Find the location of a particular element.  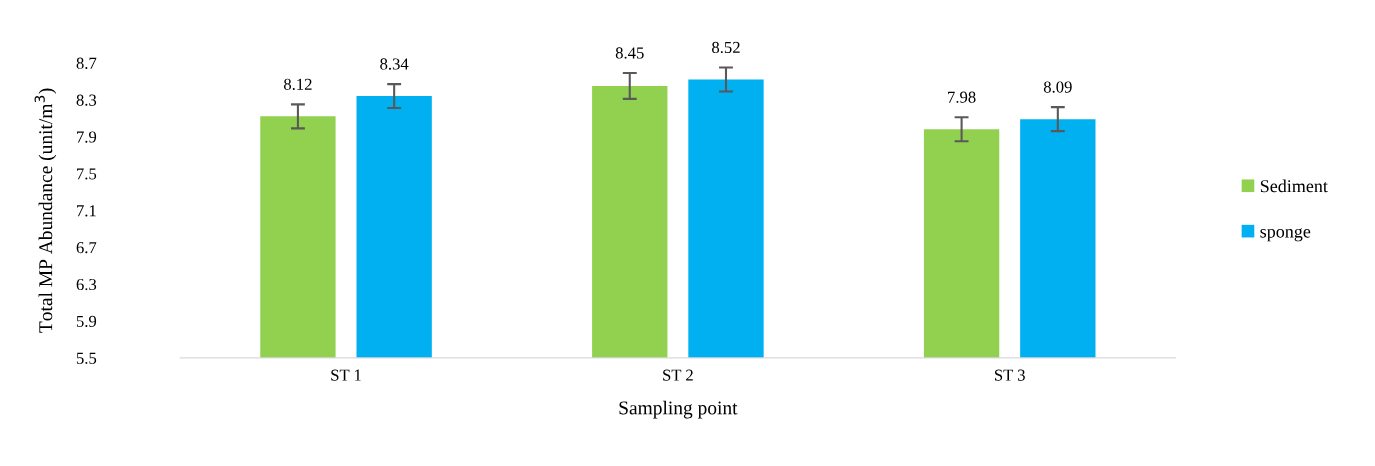

y-tick-label: 6.3 is located at coordinates (86, 284).